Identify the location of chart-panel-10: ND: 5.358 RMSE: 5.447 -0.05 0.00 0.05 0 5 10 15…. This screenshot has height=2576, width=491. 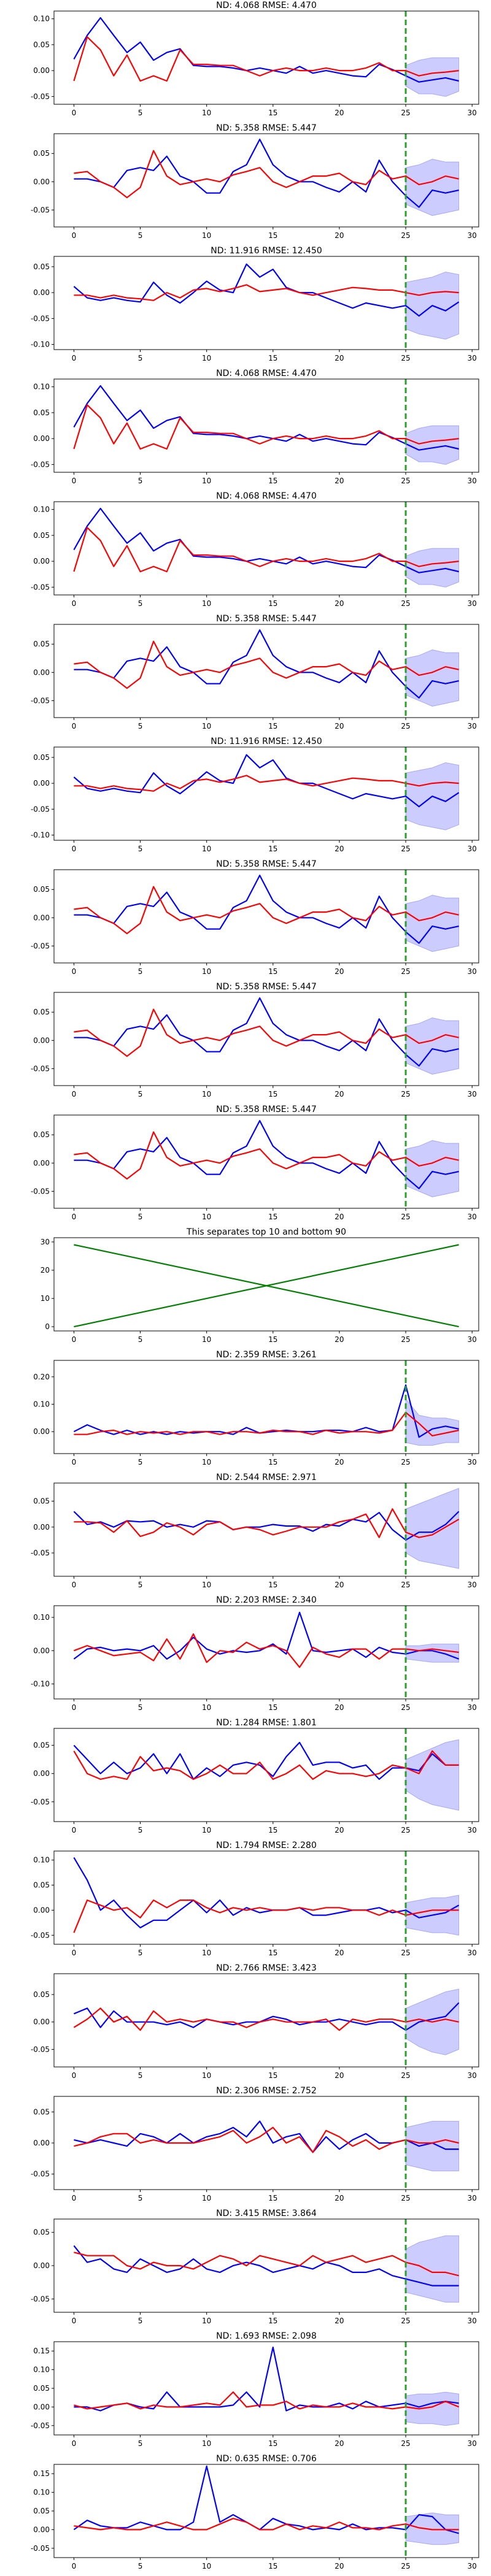
(255, 1163).